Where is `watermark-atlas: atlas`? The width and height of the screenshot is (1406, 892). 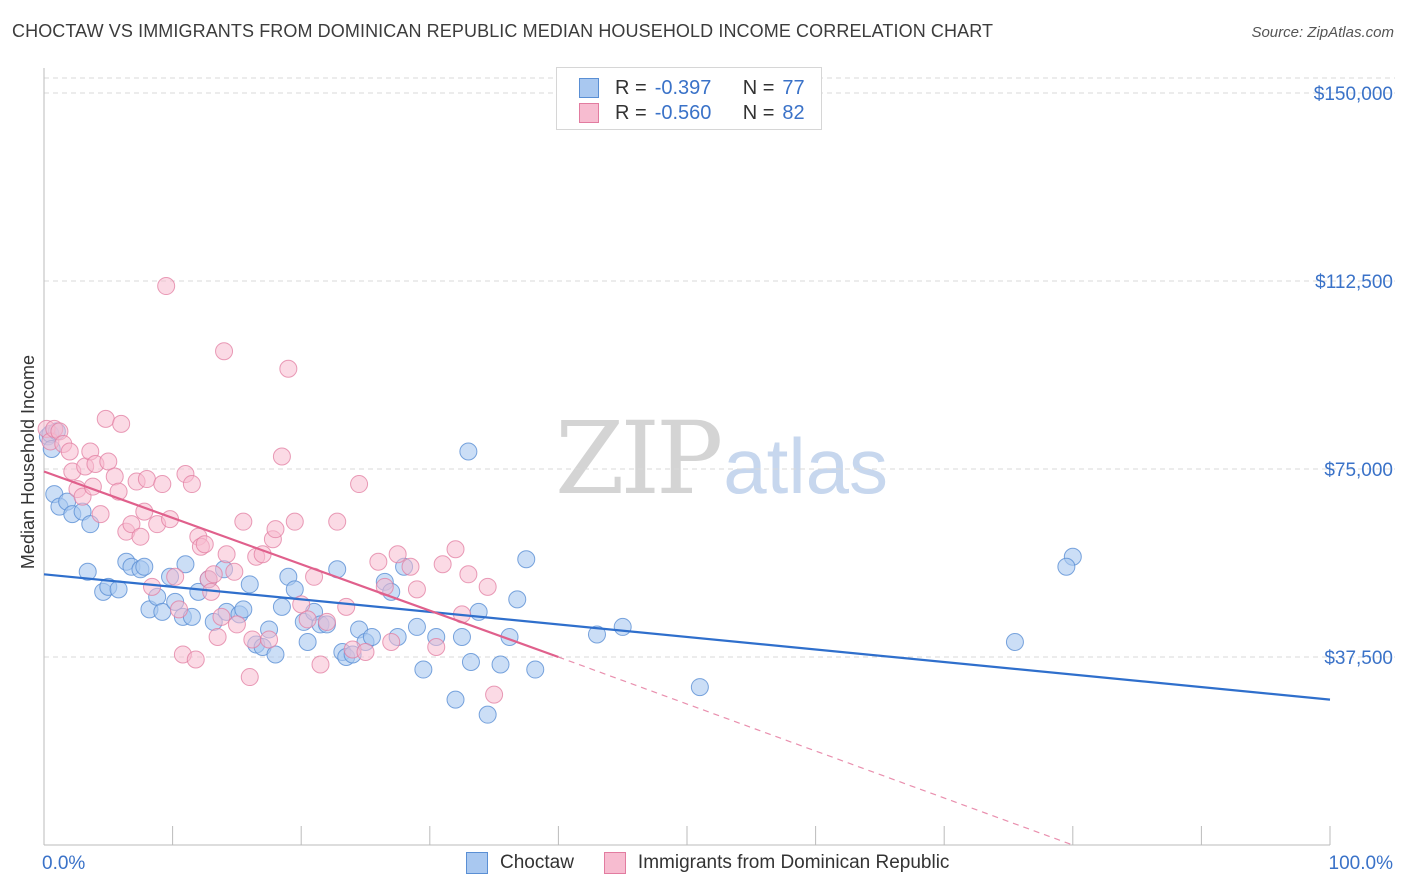
watermark-atlas: atlas is located at coordinates (806, 466).